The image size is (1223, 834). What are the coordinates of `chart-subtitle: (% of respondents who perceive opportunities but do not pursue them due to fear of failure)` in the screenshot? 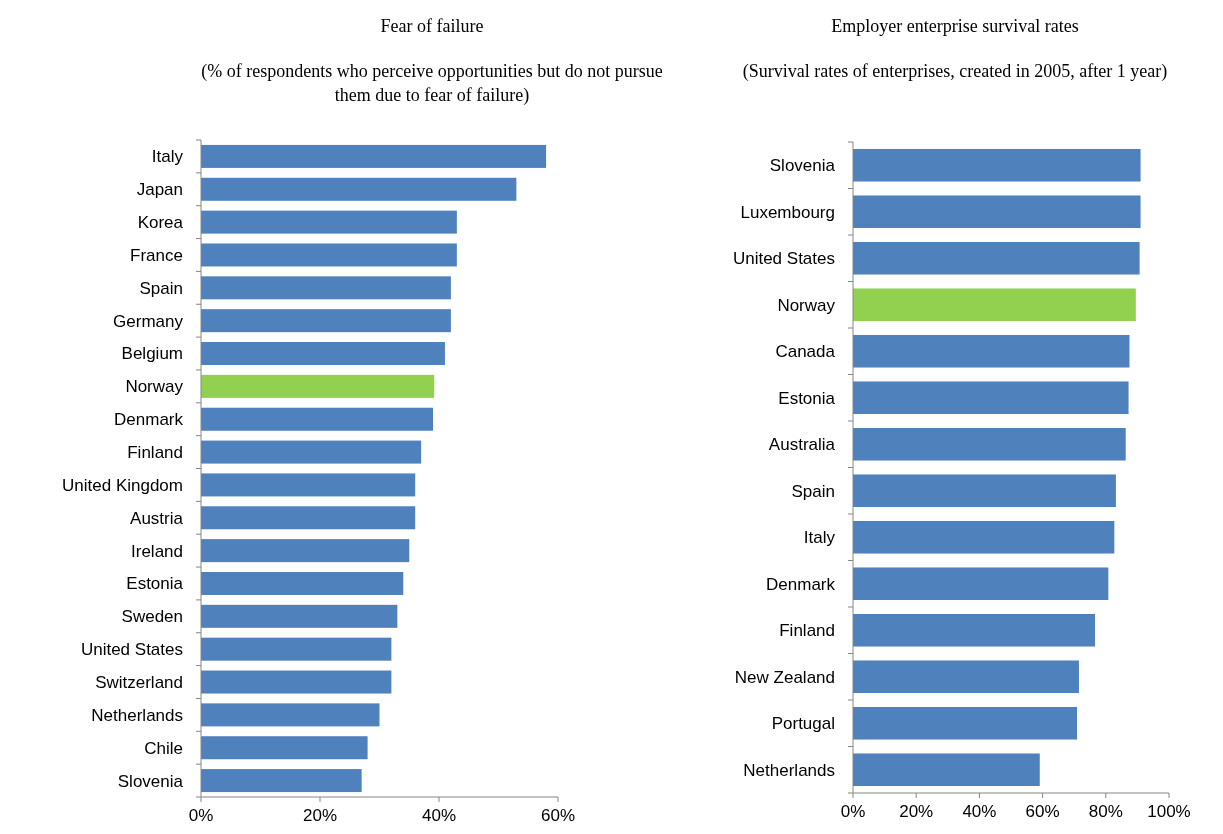 It's located at (432, 83).